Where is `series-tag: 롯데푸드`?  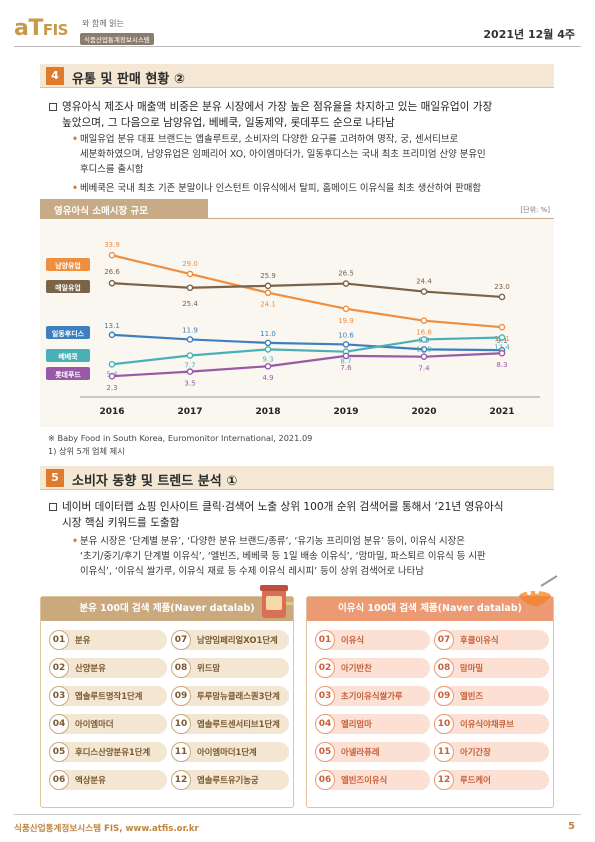
series-tag: 롯데푸드 is located at coordinates (68, 373).